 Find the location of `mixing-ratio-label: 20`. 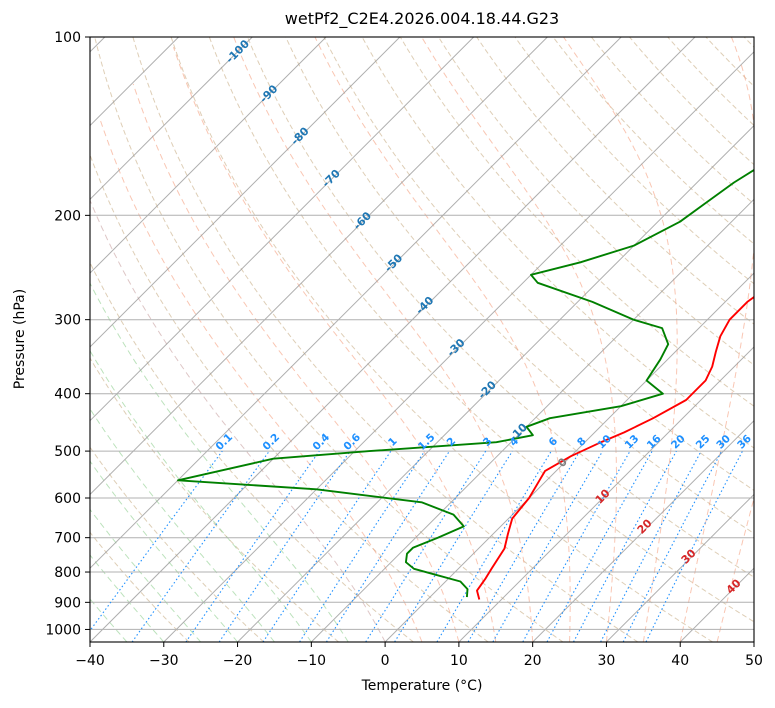

mixing-ratio-label: 20 is located at coordinates (678, 442).